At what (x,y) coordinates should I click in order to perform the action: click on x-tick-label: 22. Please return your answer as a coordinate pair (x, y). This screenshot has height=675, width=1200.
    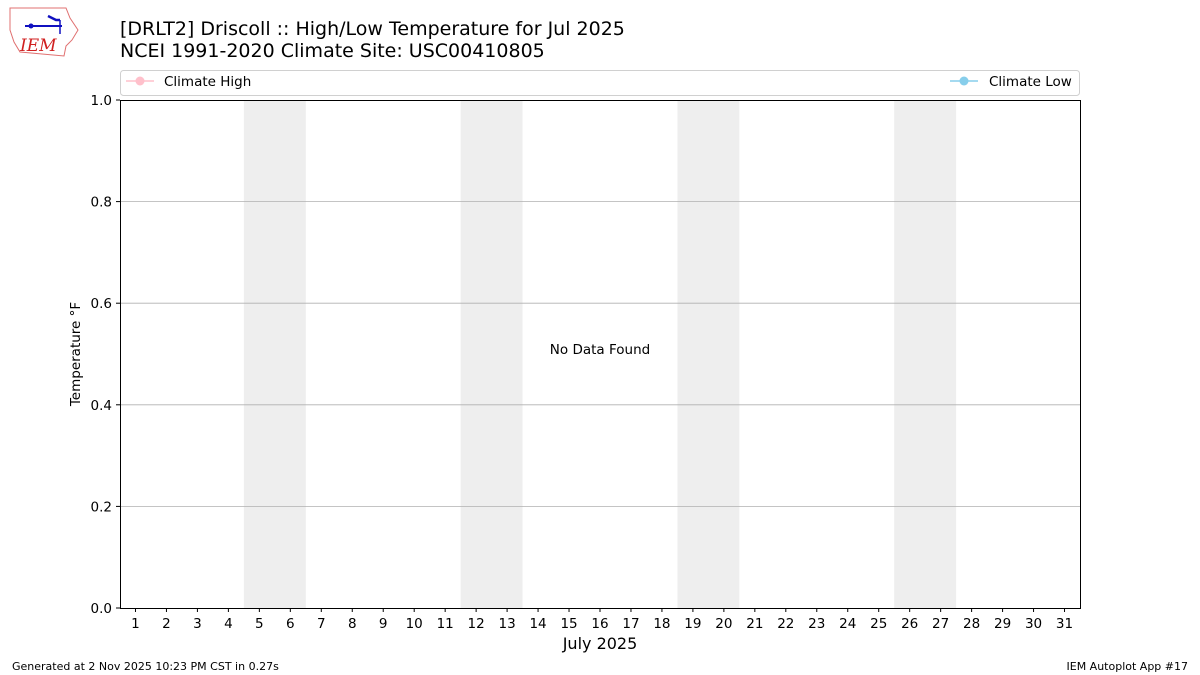
    Looking at the image, I should click on (785, 624).